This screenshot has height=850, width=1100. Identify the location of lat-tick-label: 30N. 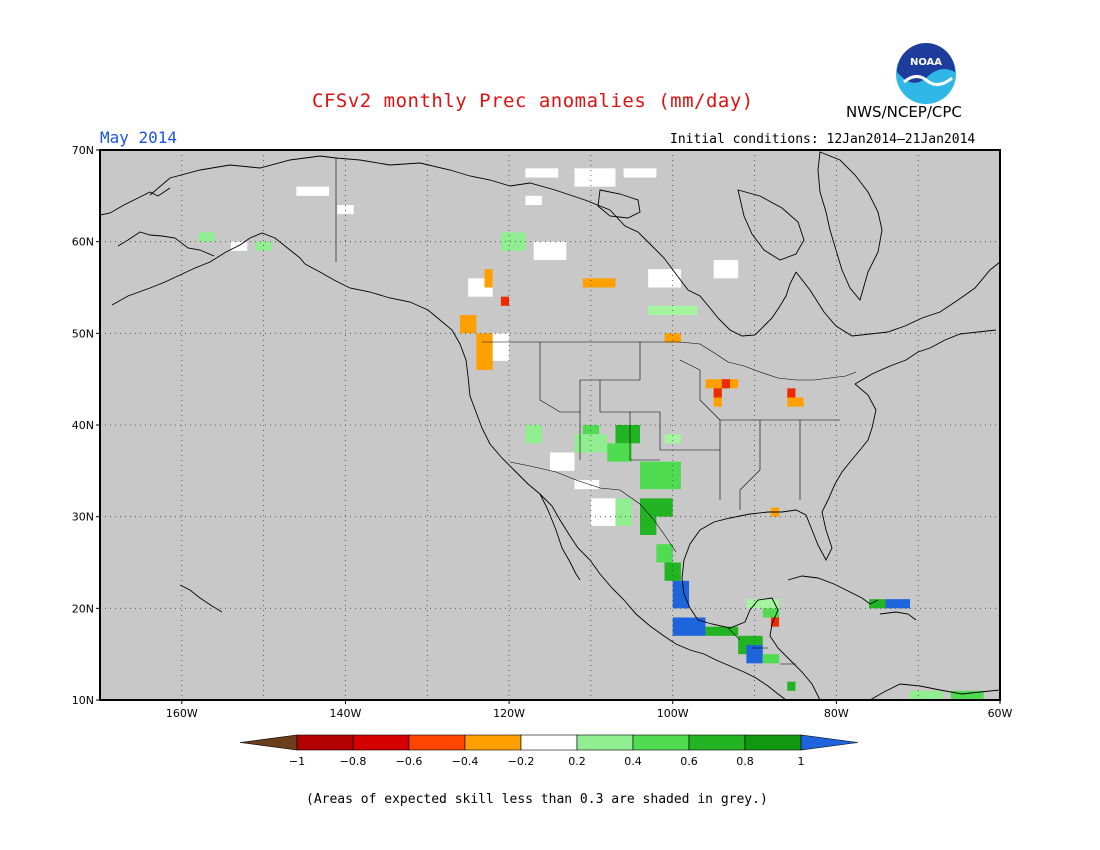
(83, 517).